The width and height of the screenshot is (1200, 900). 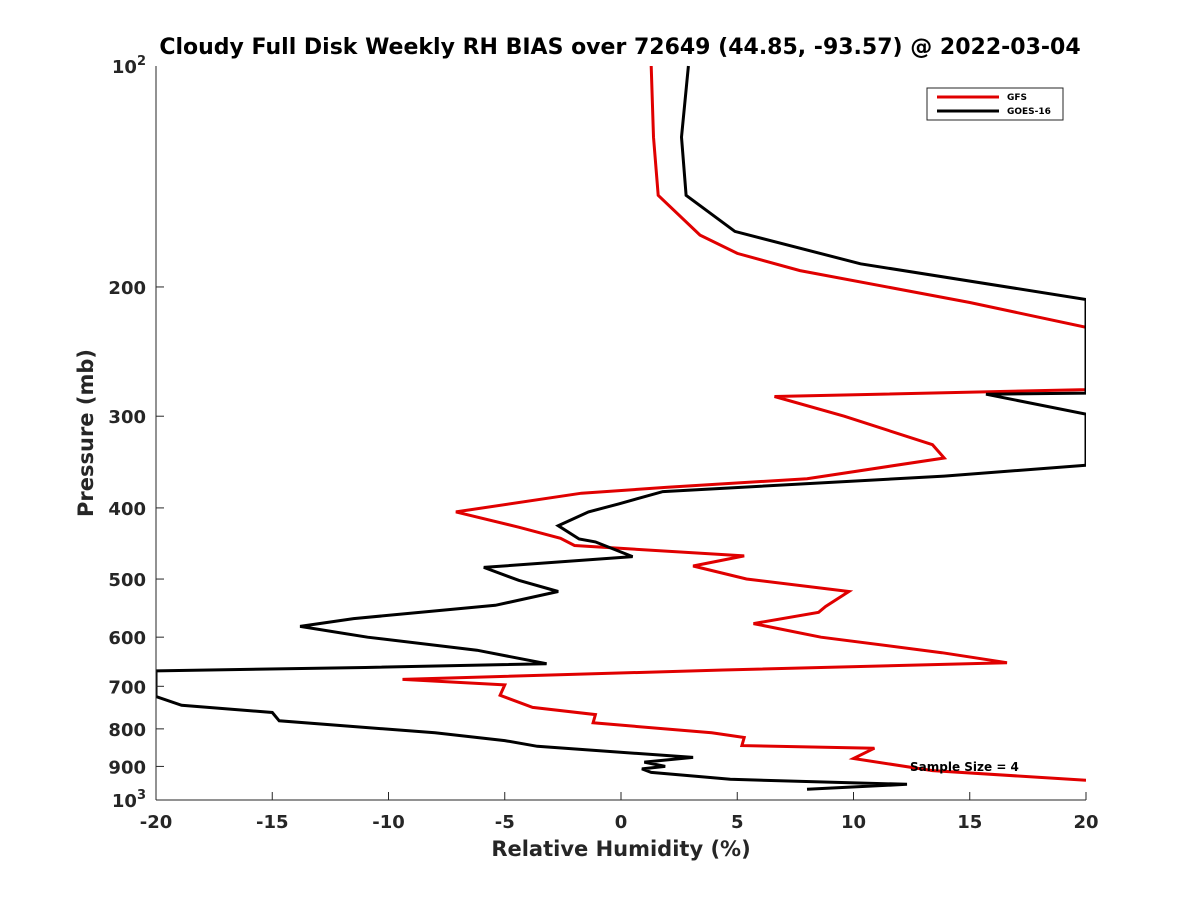 I want to click on legend: GFS GOES-16, so click(x=995, y=104).